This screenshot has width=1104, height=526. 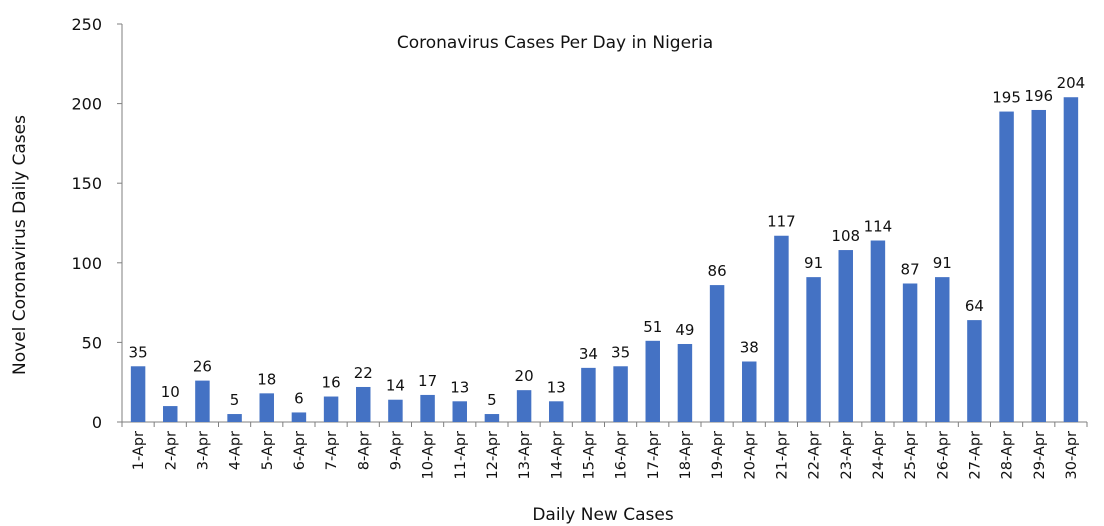 I want to click on data-label: 18, so click(x=266, y=379).